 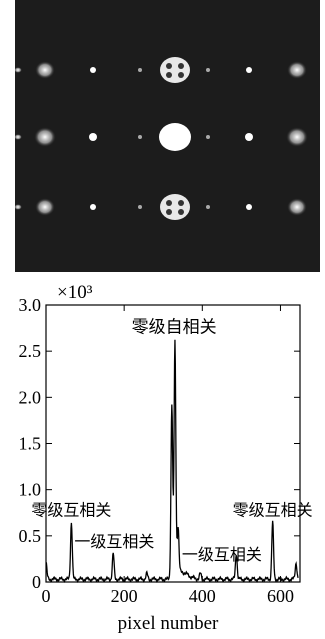 What do you see at coordinates (46, 596) in the screenshot?
I see `x-tick-label: 0` at bounding box center [46, 596].